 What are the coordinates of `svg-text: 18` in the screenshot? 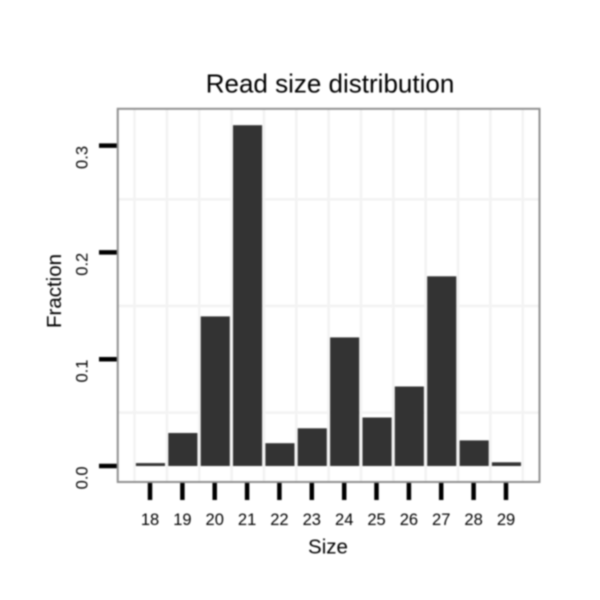 It's located at (150, 520).